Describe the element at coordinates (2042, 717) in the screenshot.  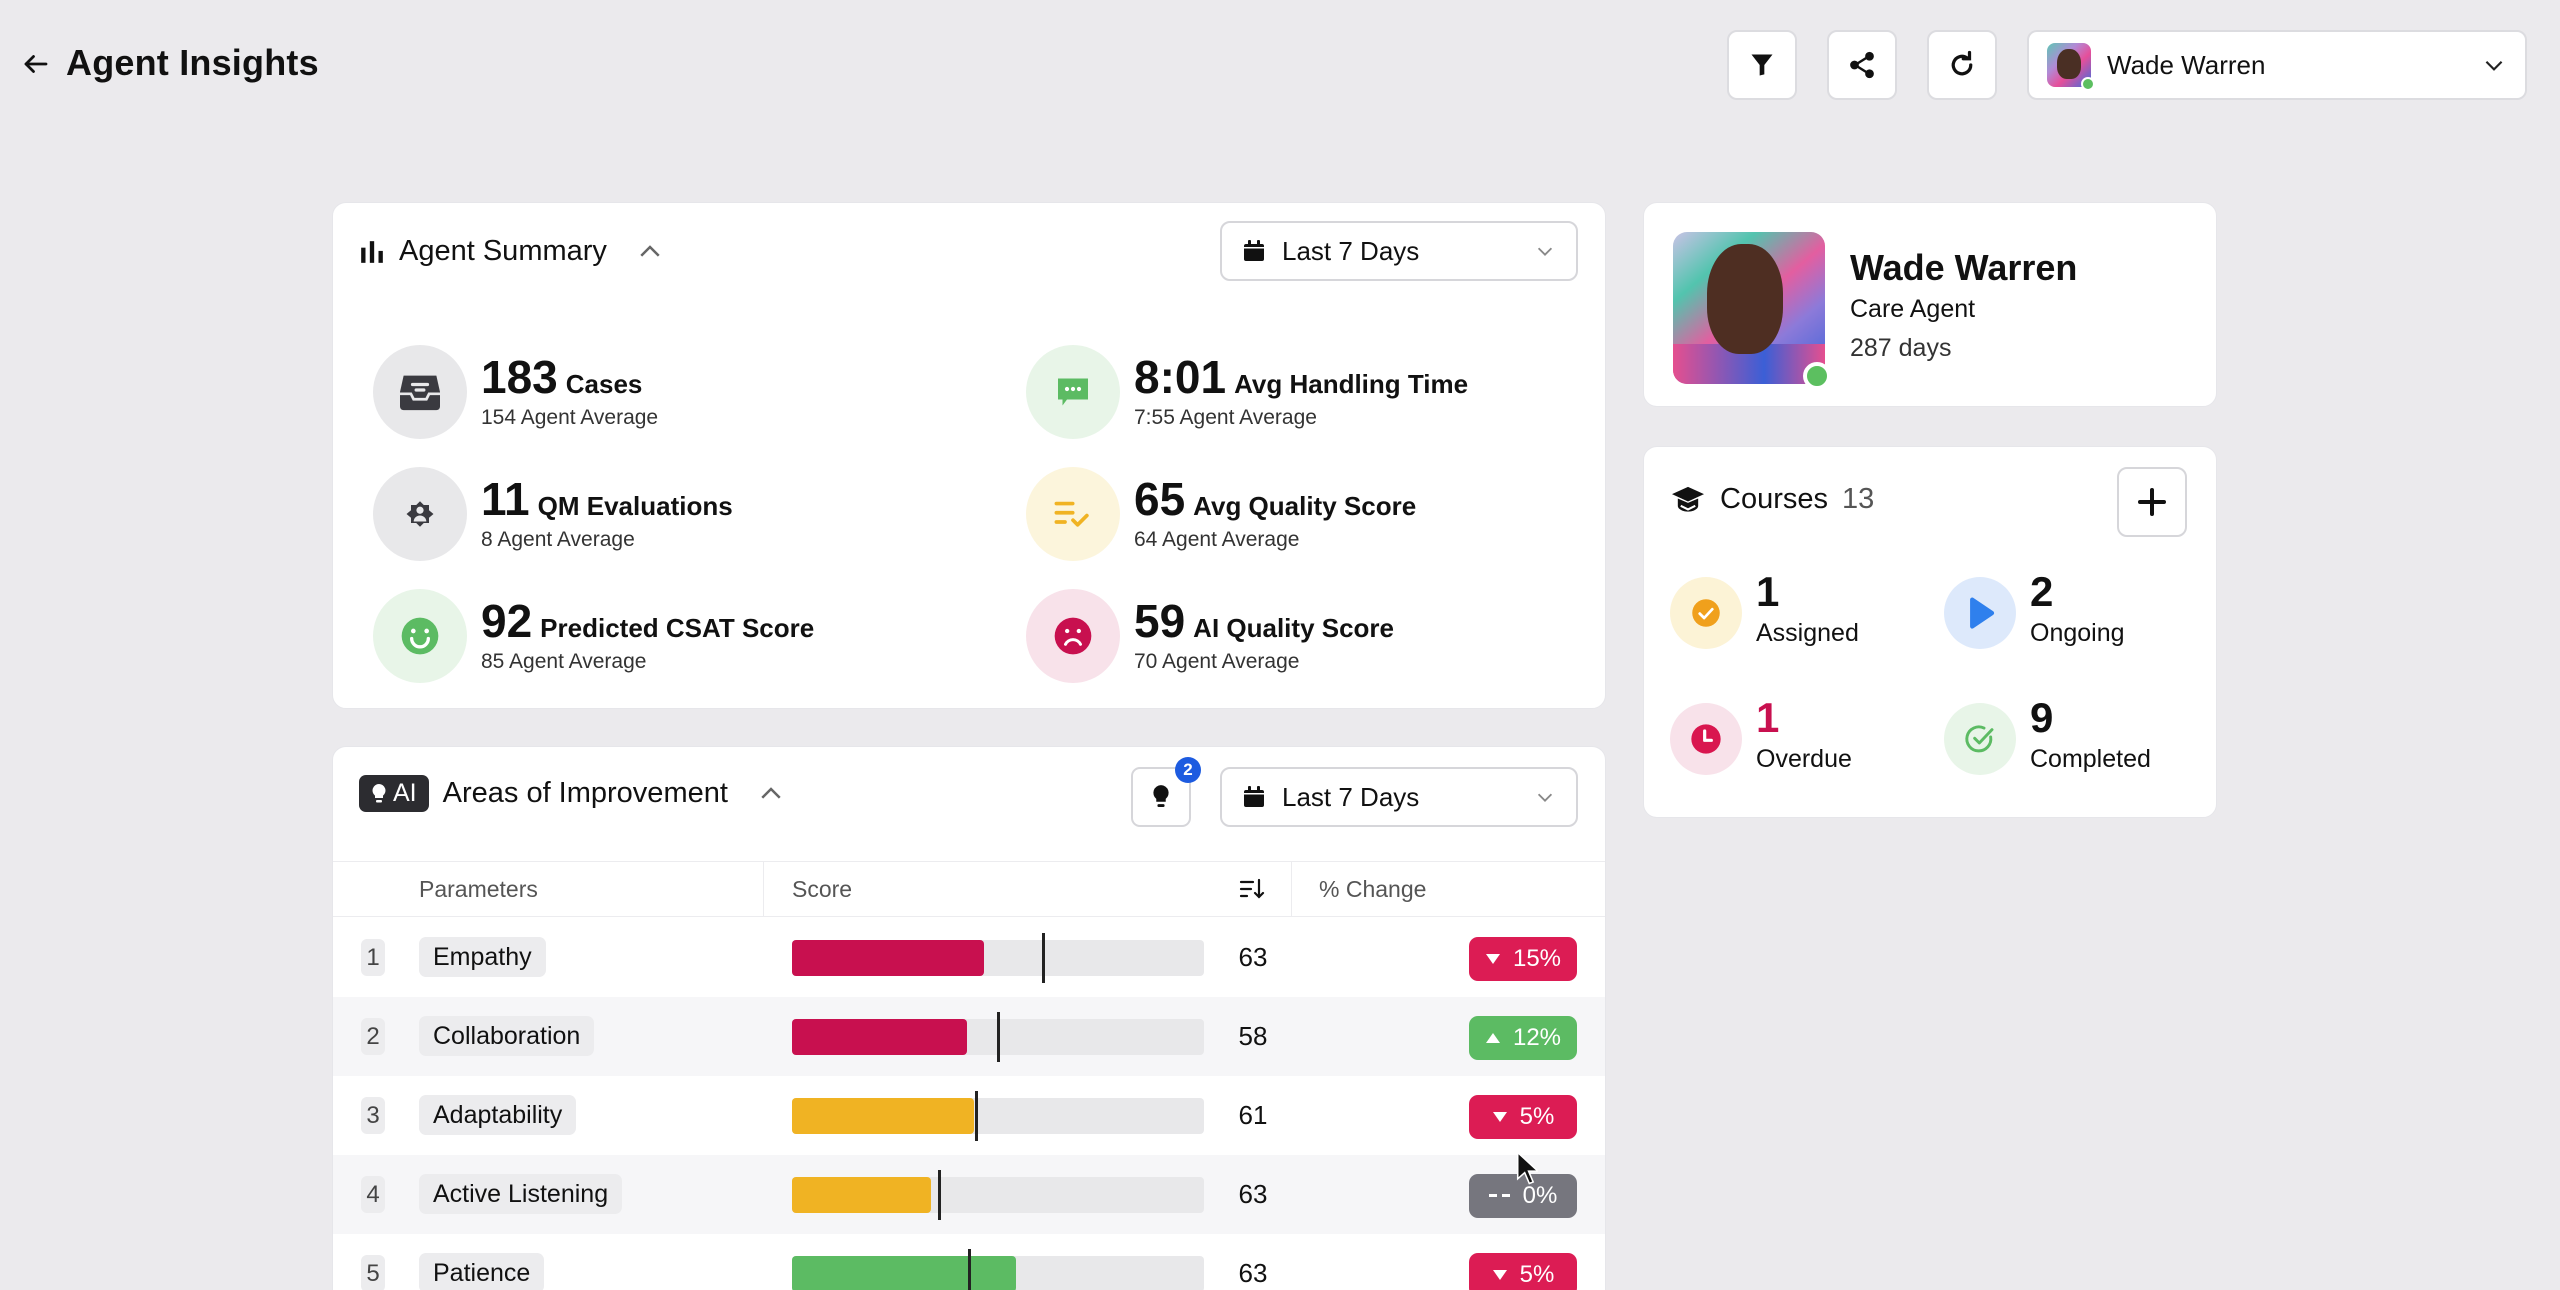
I see `course-value: 9` at that location.